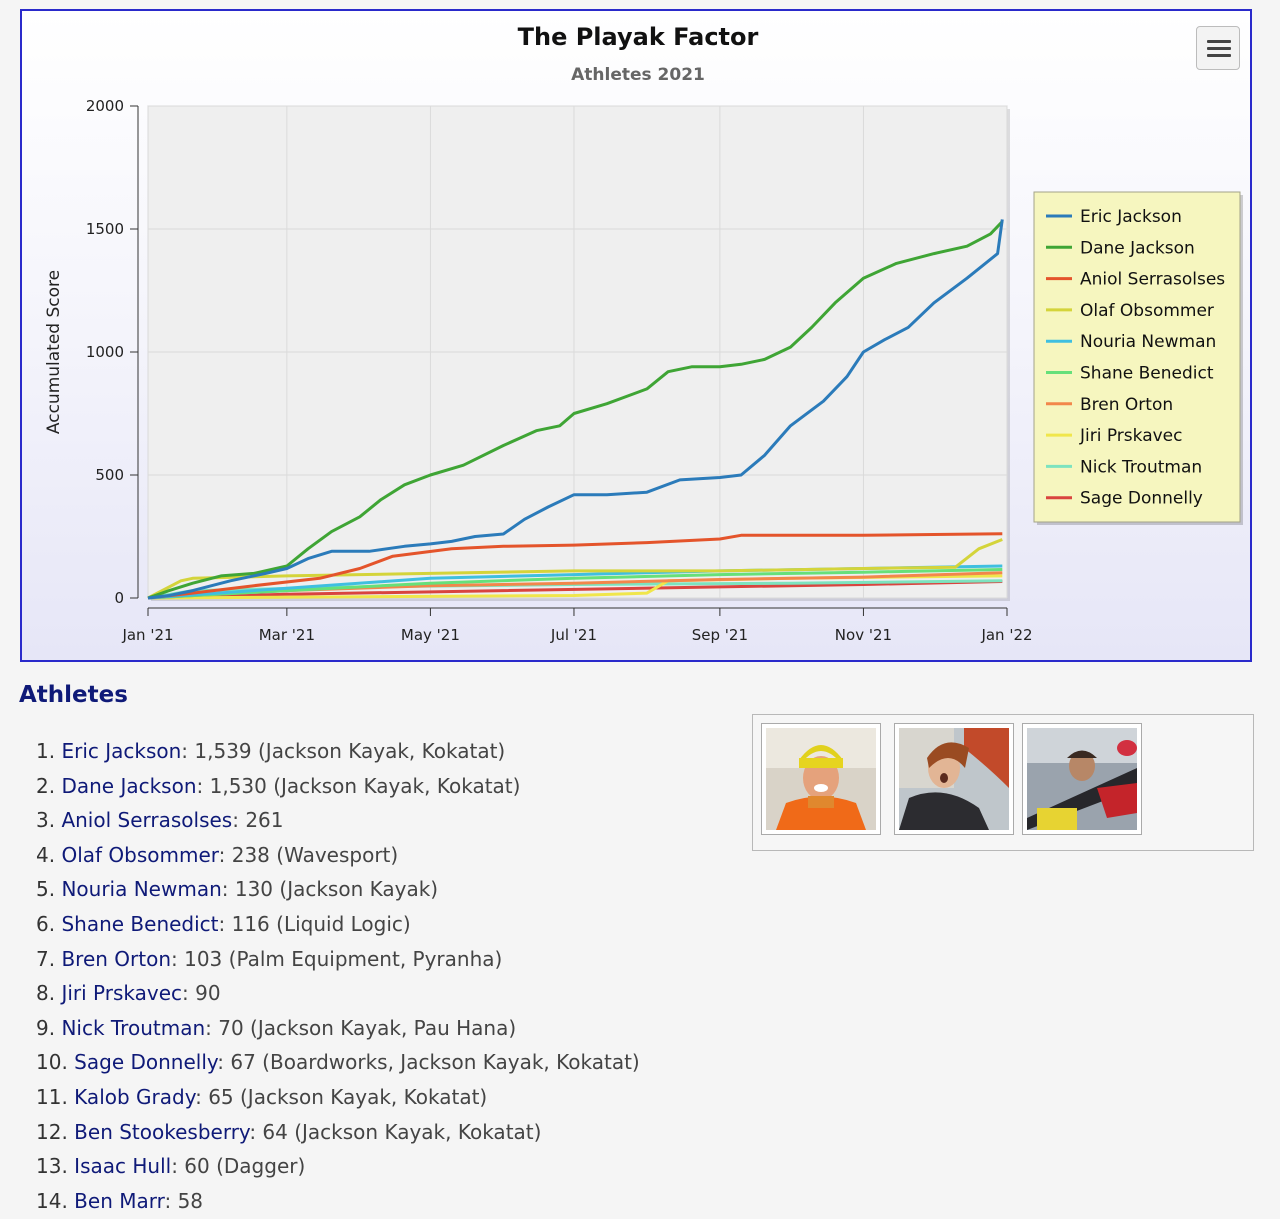 This screenshot has height=1219, width=1280. What do you see at coordinates (46, 993) in the screenshot?
I see `athlete-rank: 8.` at bounding box center [46, 993].